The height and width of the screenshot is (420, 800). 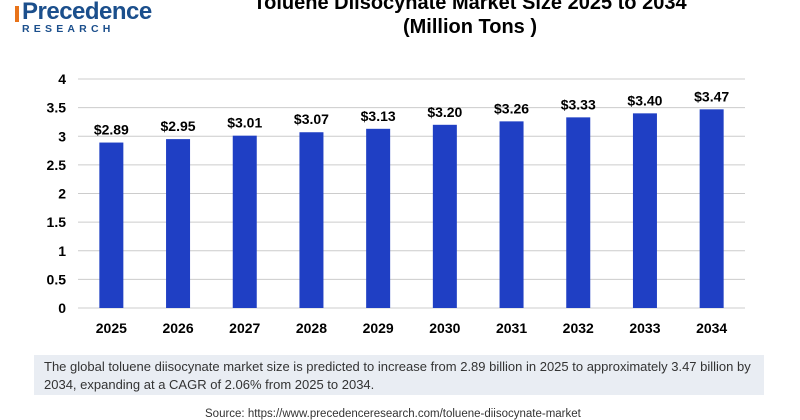 I want to click on logo-mark-icon, so click(x=17, y=14).